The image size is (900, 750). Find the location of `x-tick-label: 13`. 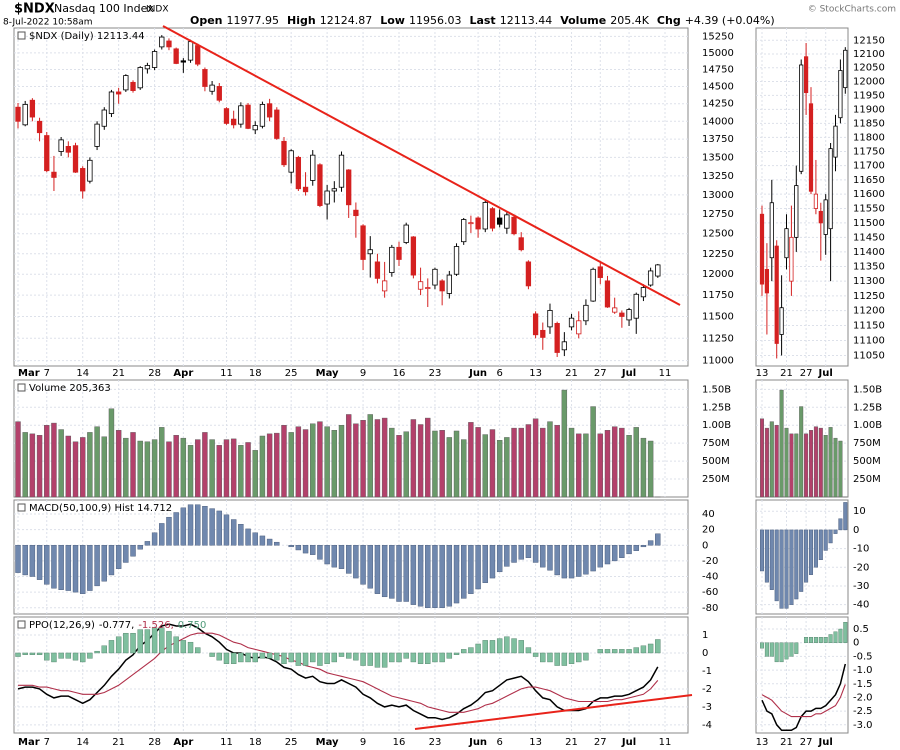

x-tick-label: 13 is located at coordinates (535, 742).